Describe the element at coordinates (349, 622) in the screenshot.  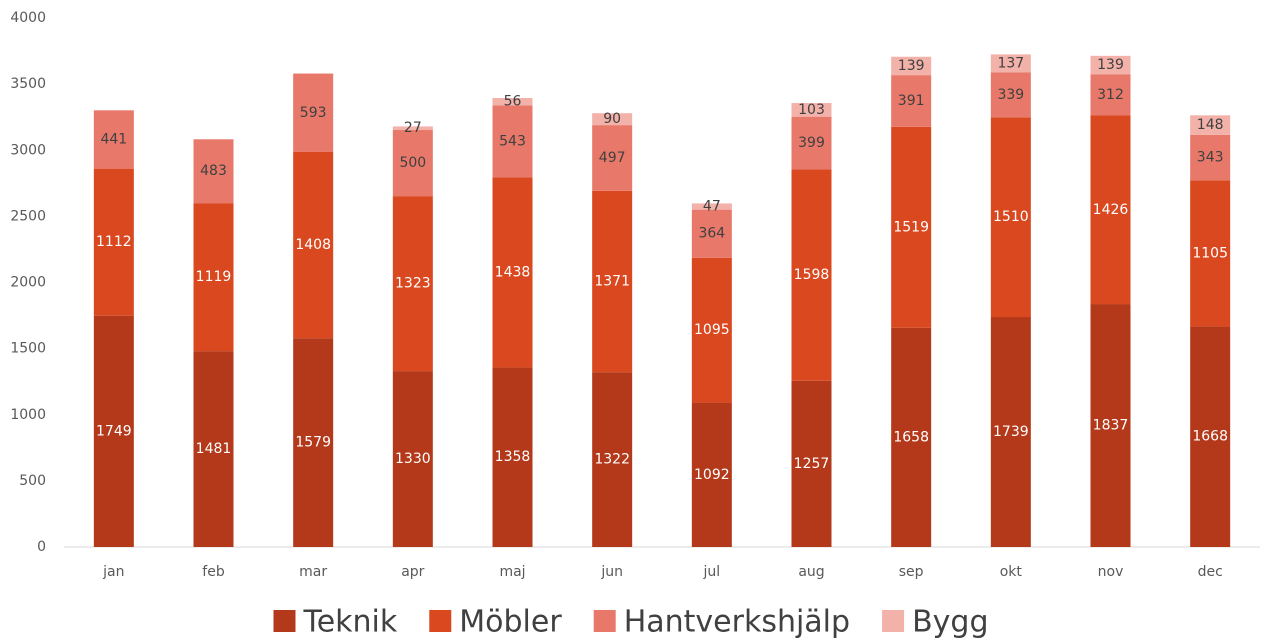
I see `legend-label: Teknik` at that location.